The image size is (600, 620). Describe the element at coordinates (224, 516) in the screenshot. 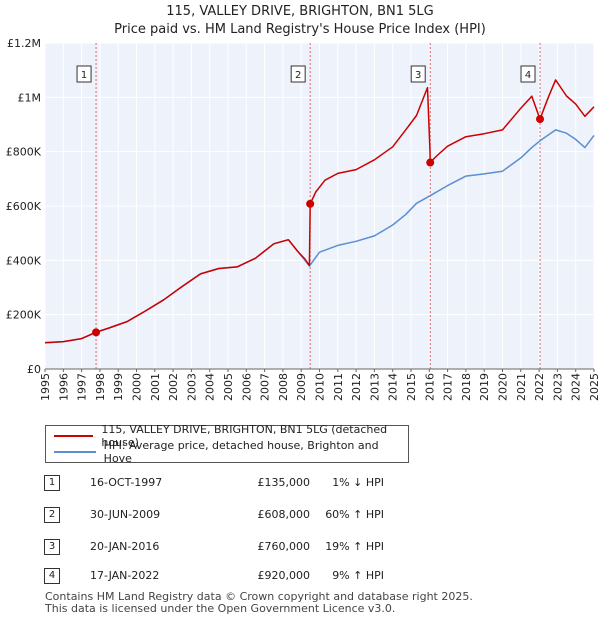

I see `transaction-row: 2 30-JUN-2009 £608,000 60% ↑ HPI` at that location.